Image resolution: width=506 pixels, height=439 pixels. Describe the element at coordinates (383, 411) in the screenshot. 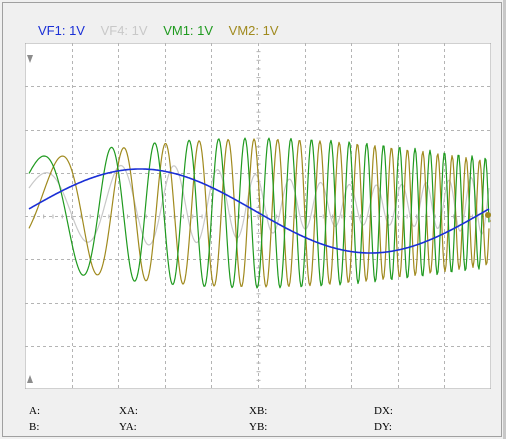

I see `readout-dx-label: DX:` at that location.